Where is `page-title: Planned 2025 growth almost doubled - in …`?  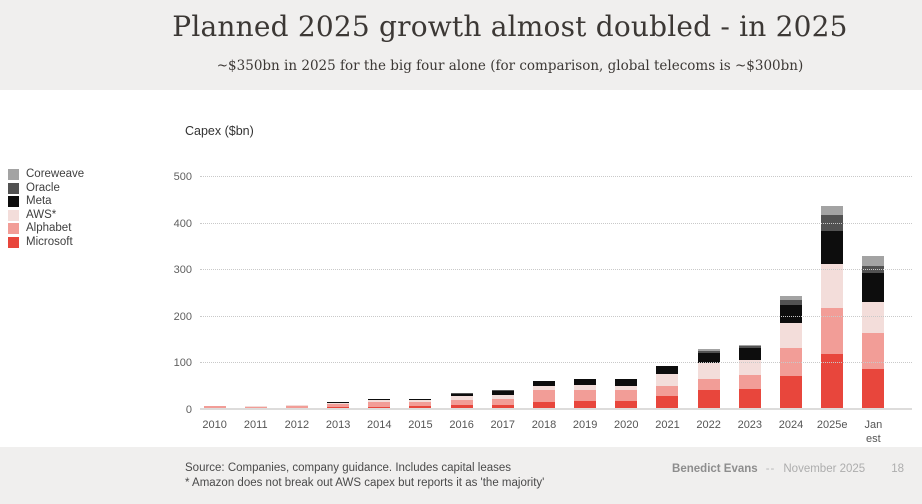
page-title: Planned 2025 growth almost doubled - in … is located at coordinates (510, 26).